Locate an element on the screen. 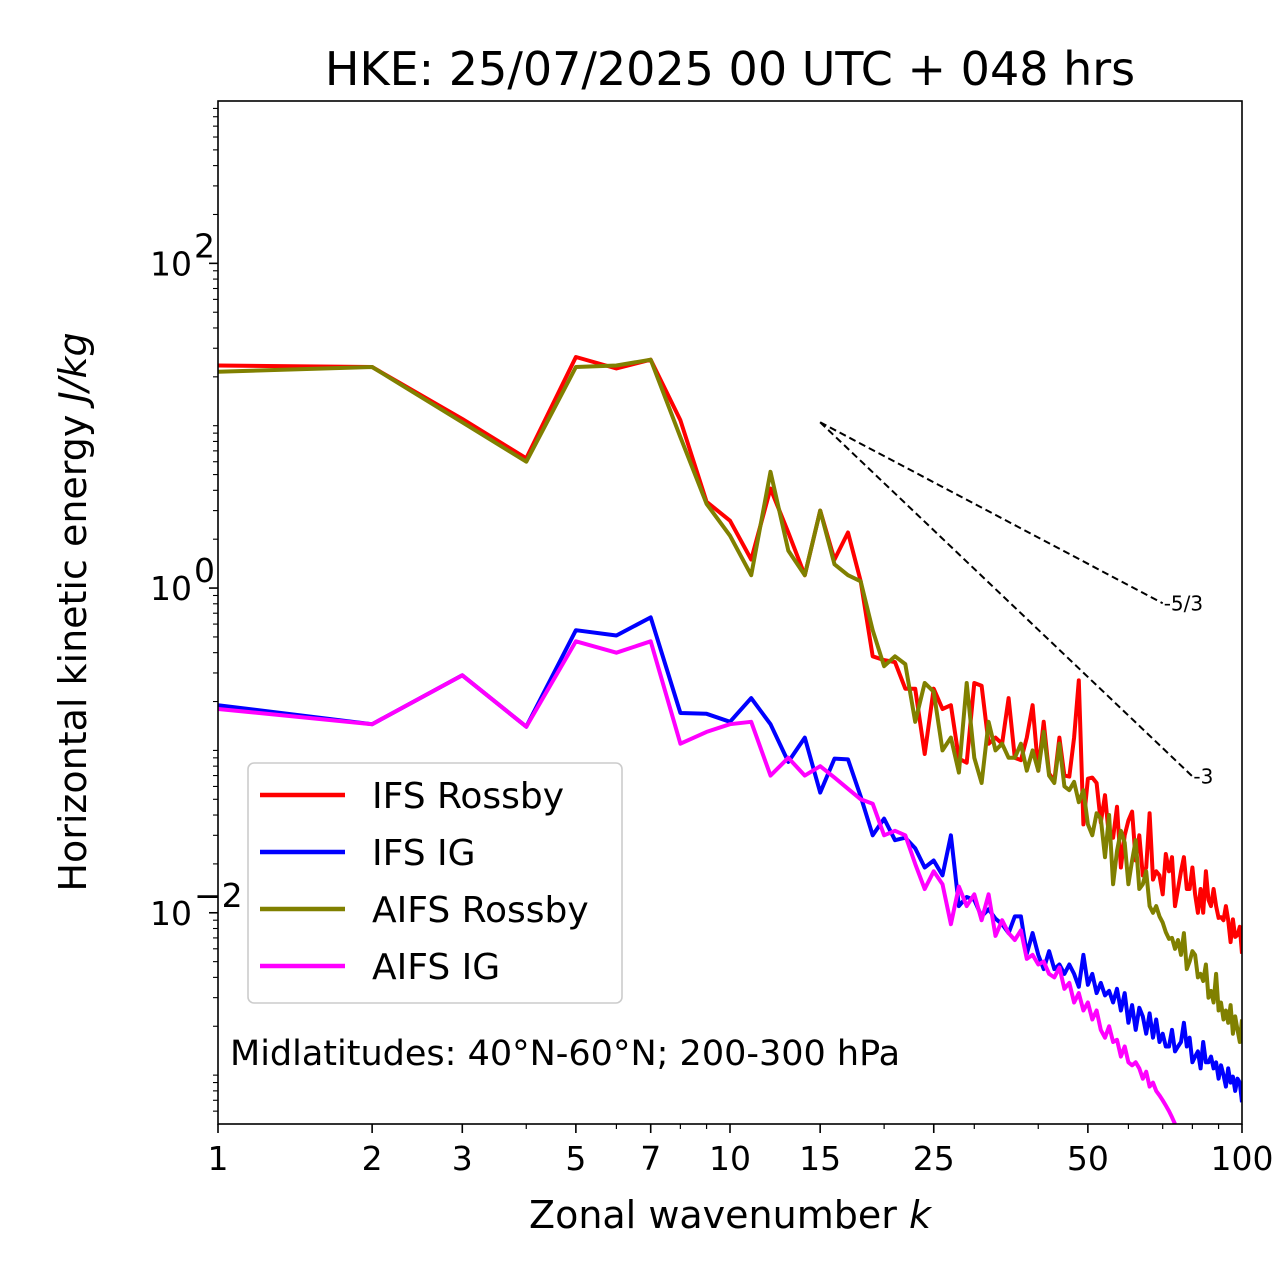 This screenshot has height=1288, width=1280. legend-label: IFS Rossby is located at coordinates (468, 796).